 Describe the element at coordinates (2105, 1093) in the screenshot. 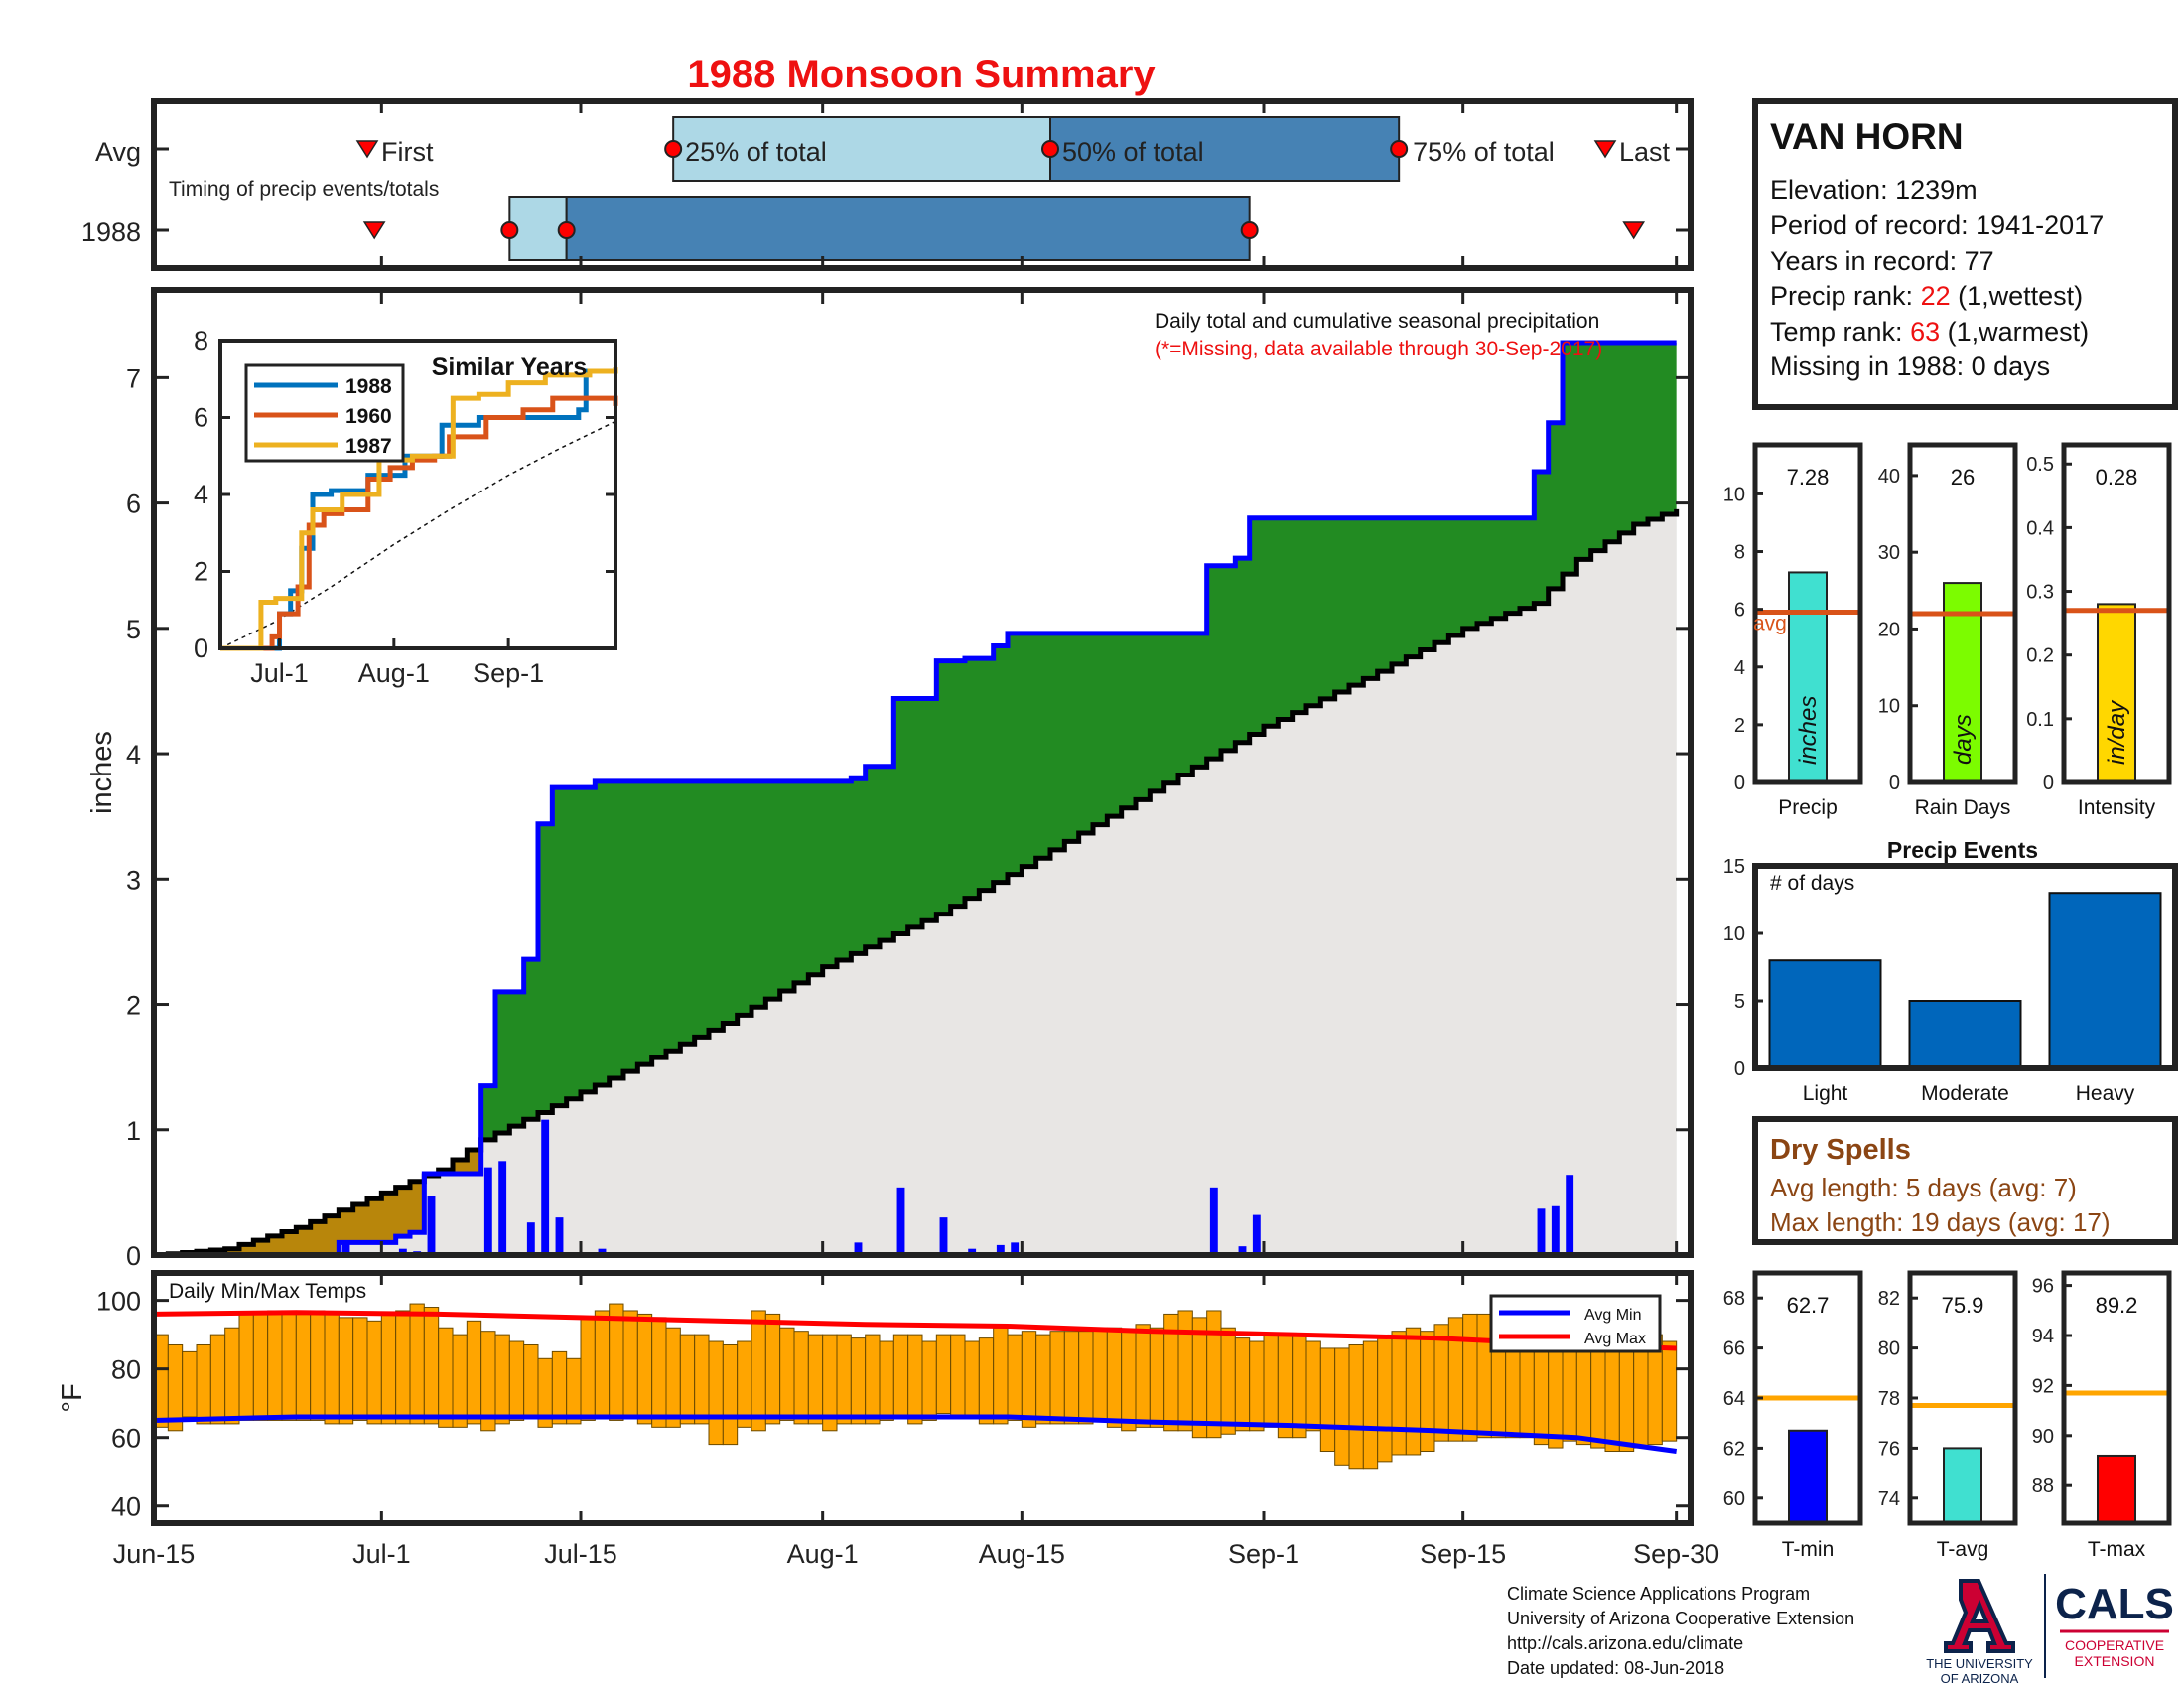

I see `events-label-heavy: Heavy` at that location.